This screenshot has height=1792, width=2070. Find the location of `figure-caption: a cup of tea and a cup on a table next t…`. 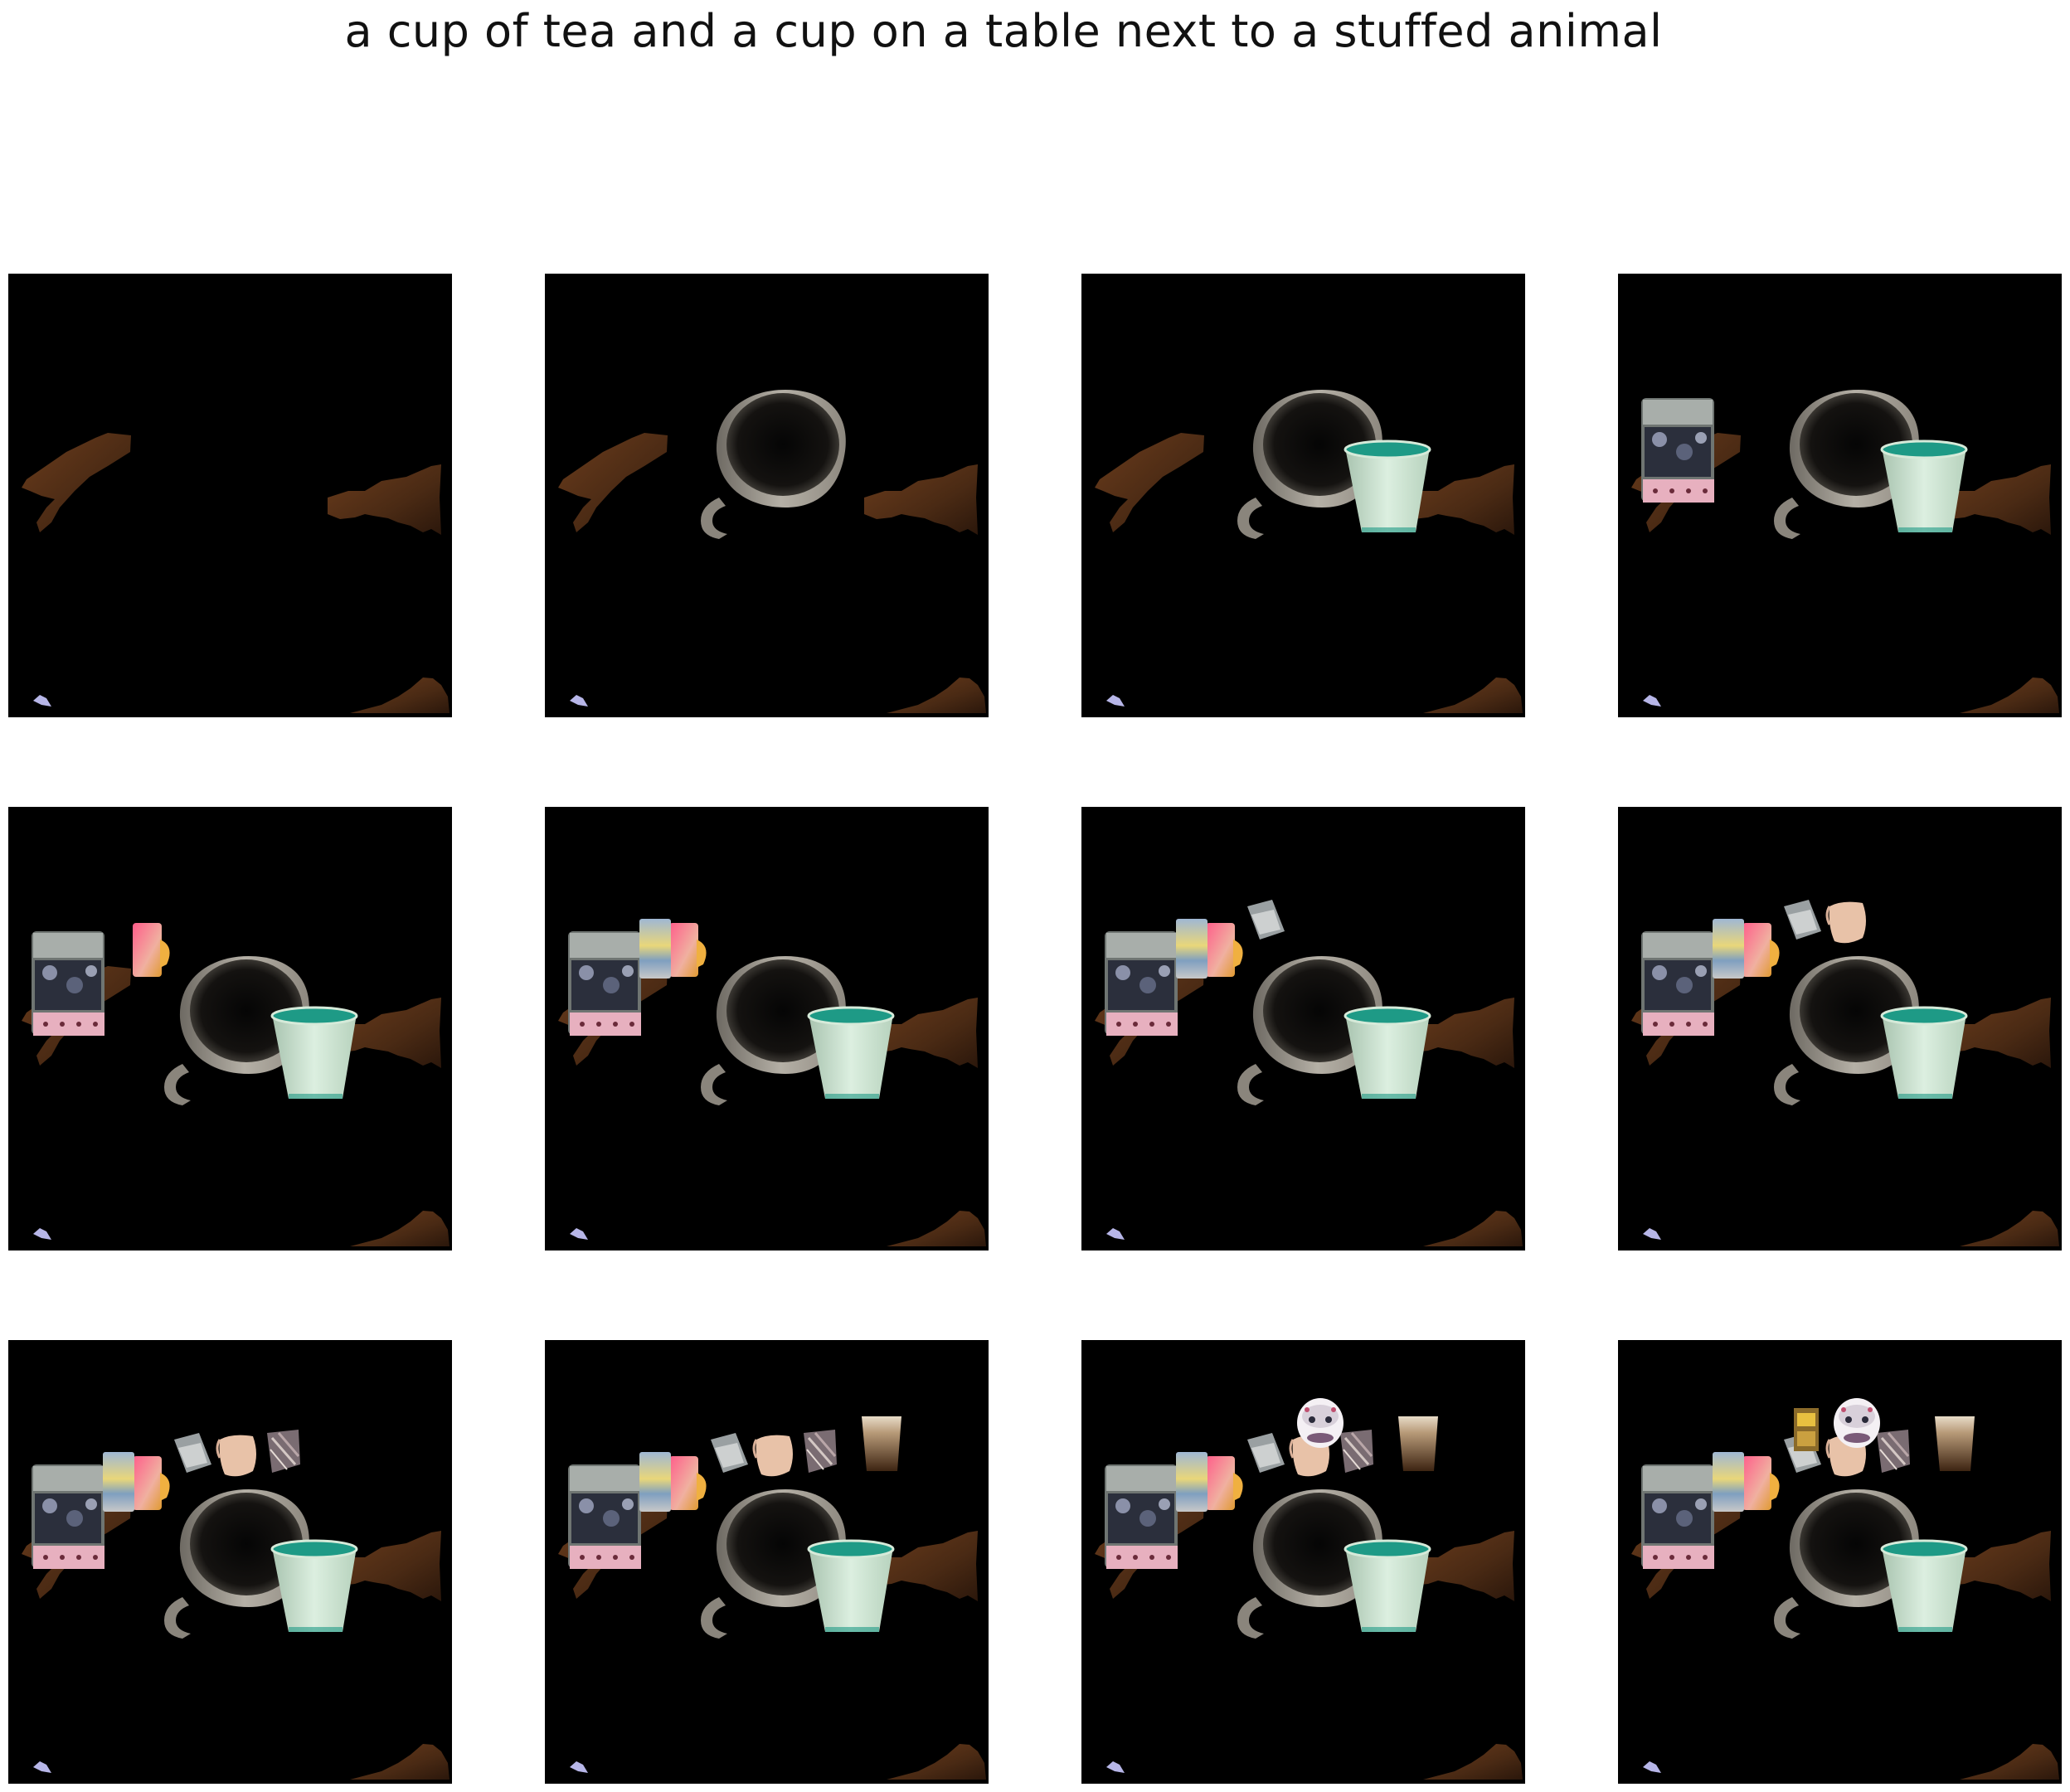

figure-caption: a cup of tea and a cup on a table next t… is located at coordinates (1004, 31).